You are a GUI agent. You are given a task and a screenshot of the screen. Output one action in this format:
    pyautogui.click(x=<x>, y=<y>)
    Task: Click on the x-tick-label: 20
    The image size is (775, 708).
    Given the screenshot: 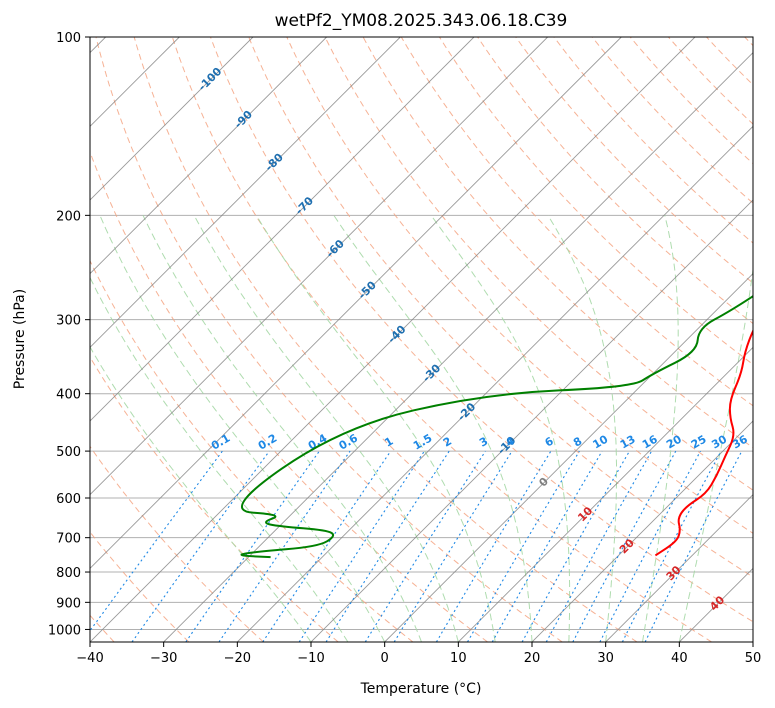 What is the action you would take?
    pyautogui.click(x=532, y=658)
    